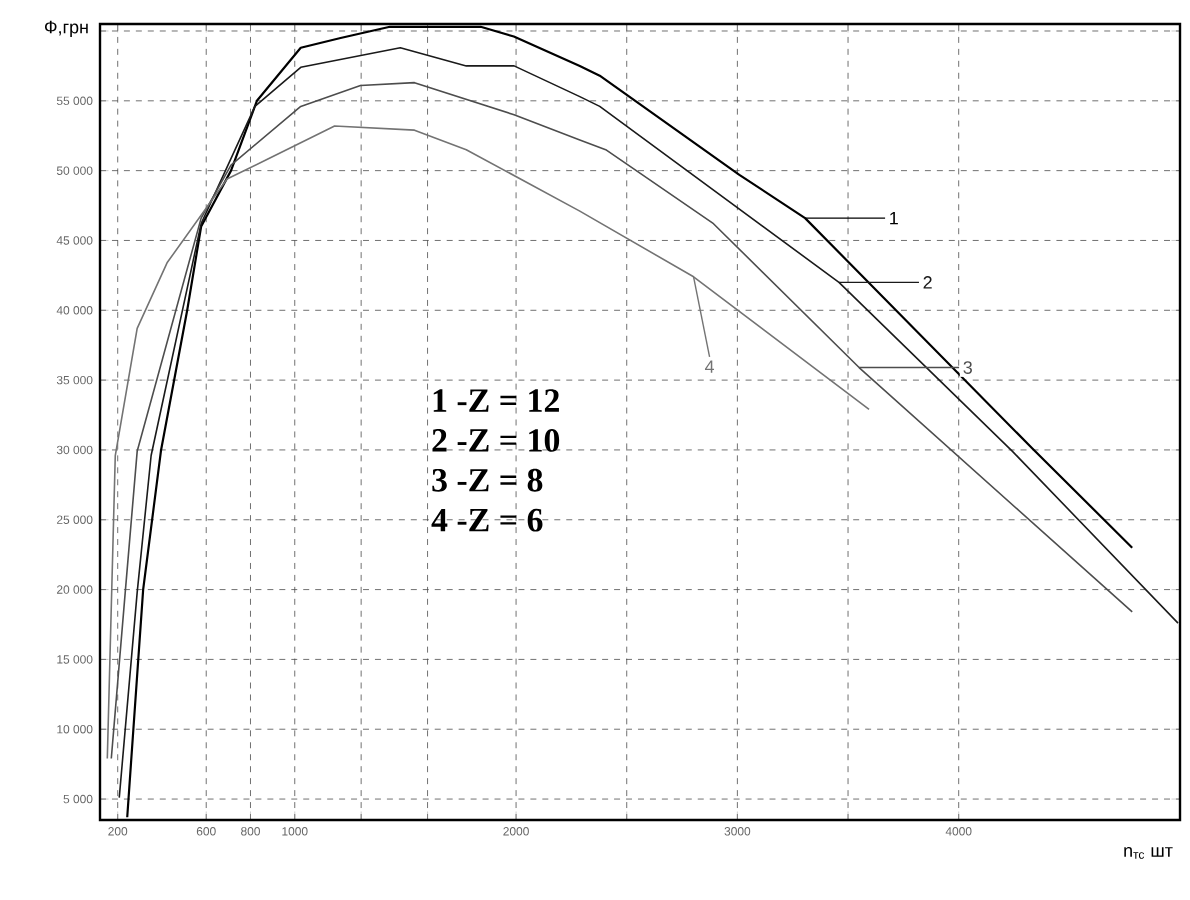 This screenshot has width=1190, height=900. Describe the element at coordinates (487, 480) in the screenshot. I see `annotation: 3 -Z = 8` at that location.